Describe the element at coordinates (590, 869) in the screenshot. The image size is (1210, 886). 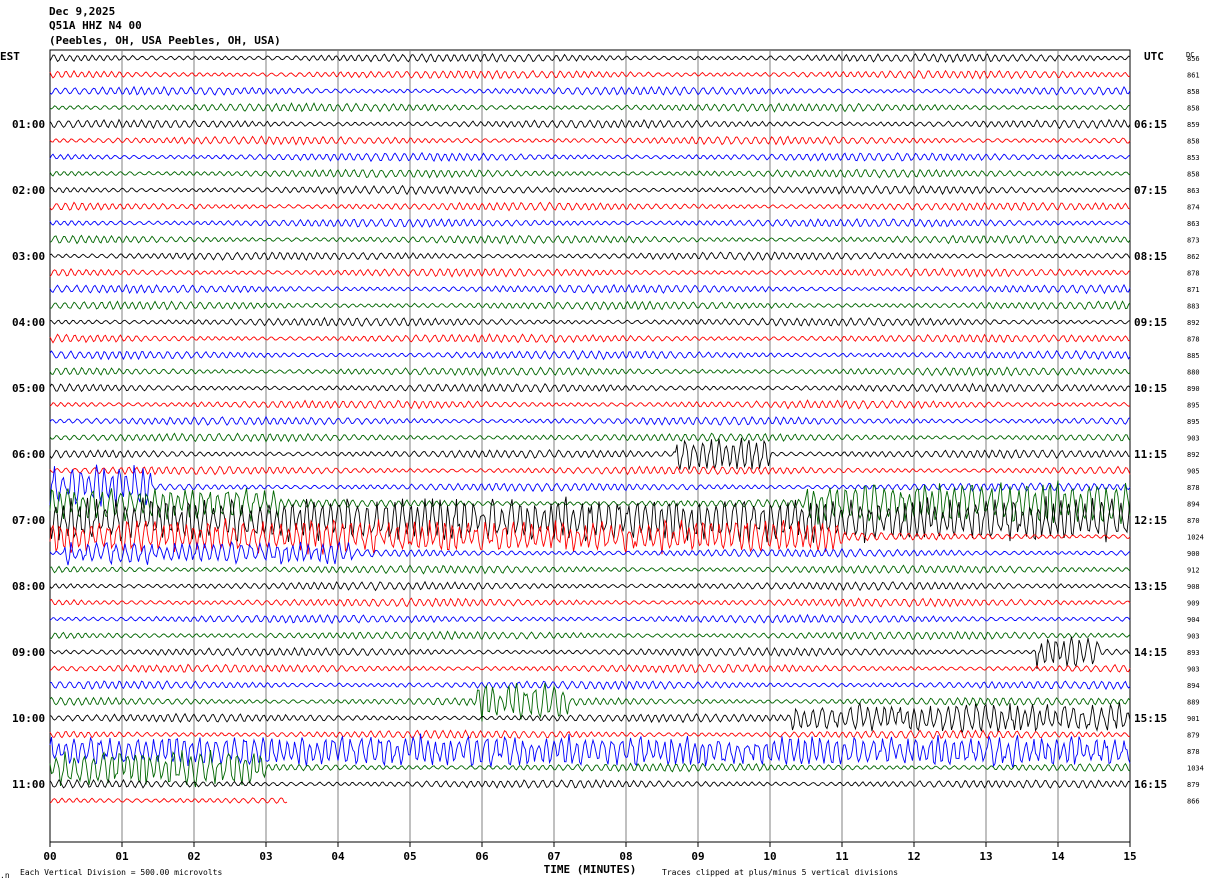
I see `x-axis-label: TIME (MINUTES)` at that location.